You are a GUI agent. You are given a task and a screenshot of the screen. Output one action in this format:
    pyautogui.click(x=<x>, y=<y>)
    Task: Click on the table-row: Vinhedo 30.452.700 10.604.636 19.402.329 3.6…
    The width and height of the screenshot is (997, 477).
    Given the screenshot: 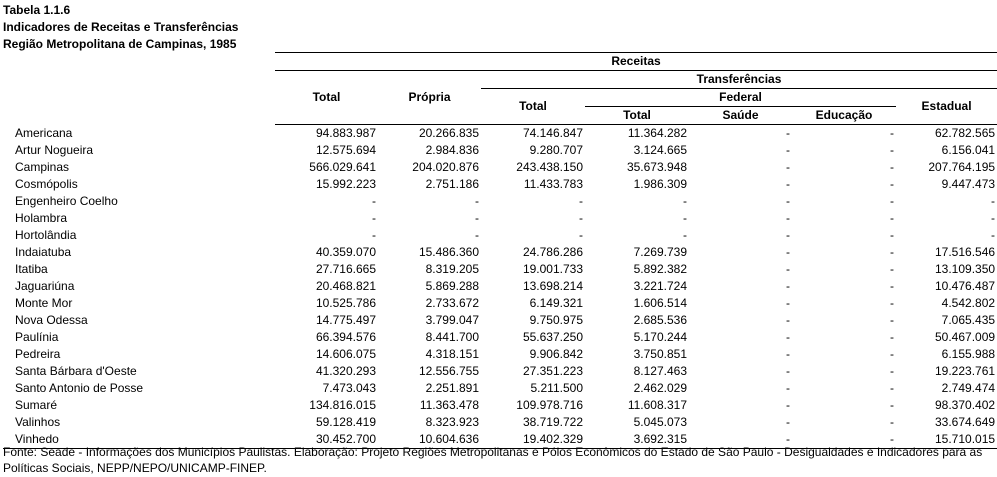 What is the action you would take?
    pyautogui.click(x=500, y=440)
    